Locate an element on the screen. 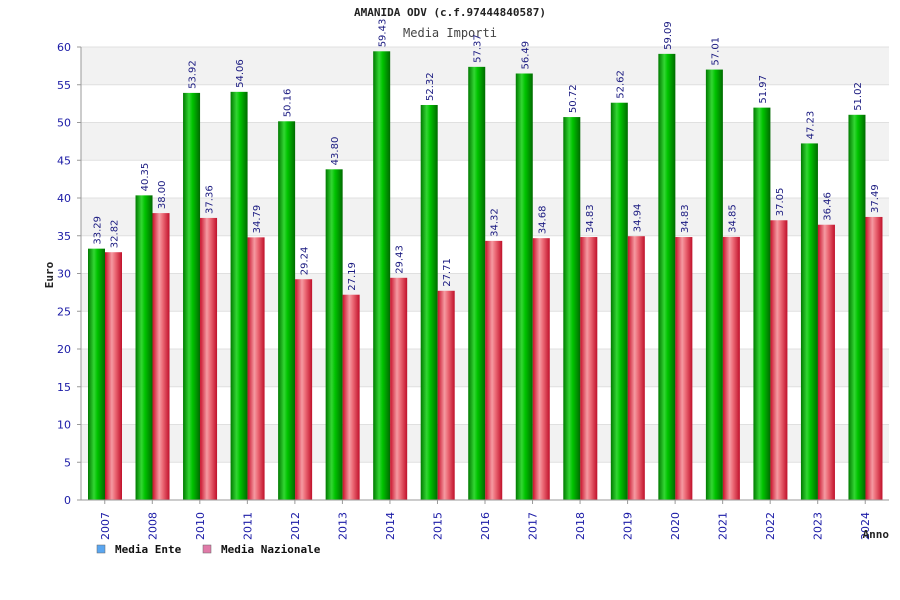  value-label-media-nazionale-2016: 34.32 is located at coordinates (495, 222).